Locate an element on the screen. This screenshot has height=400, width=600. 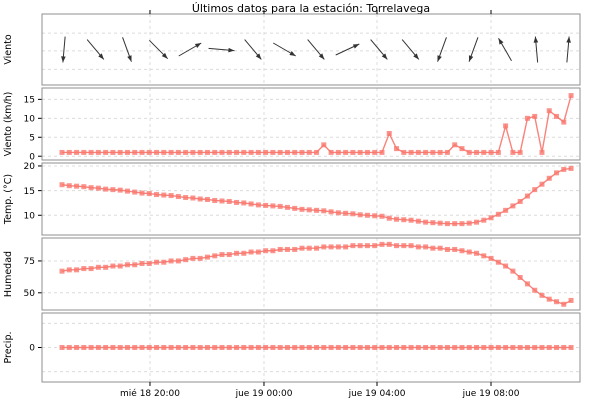
x-tick-label-1: mié 18 20:00 is located at coordinates (150, 393).